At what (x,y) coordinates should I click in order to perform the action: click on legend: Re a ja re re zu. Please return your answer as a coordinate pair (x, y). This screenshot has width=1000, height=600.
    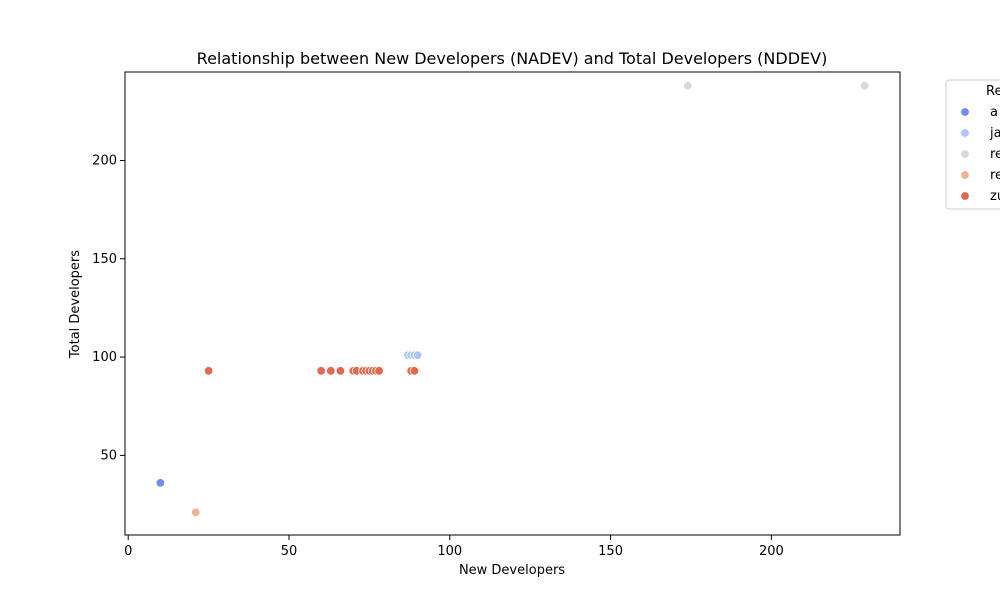
    Looking at the image, I should click on (972, 144).